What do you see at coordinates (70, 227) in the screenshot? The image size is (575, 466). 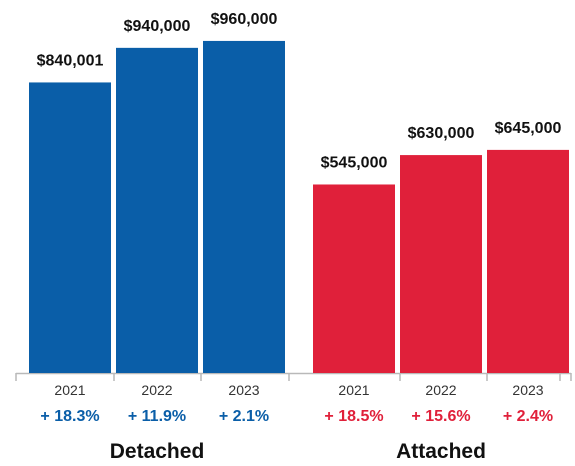 I see `bar-detached-2021` at bounding box center [70, 227].